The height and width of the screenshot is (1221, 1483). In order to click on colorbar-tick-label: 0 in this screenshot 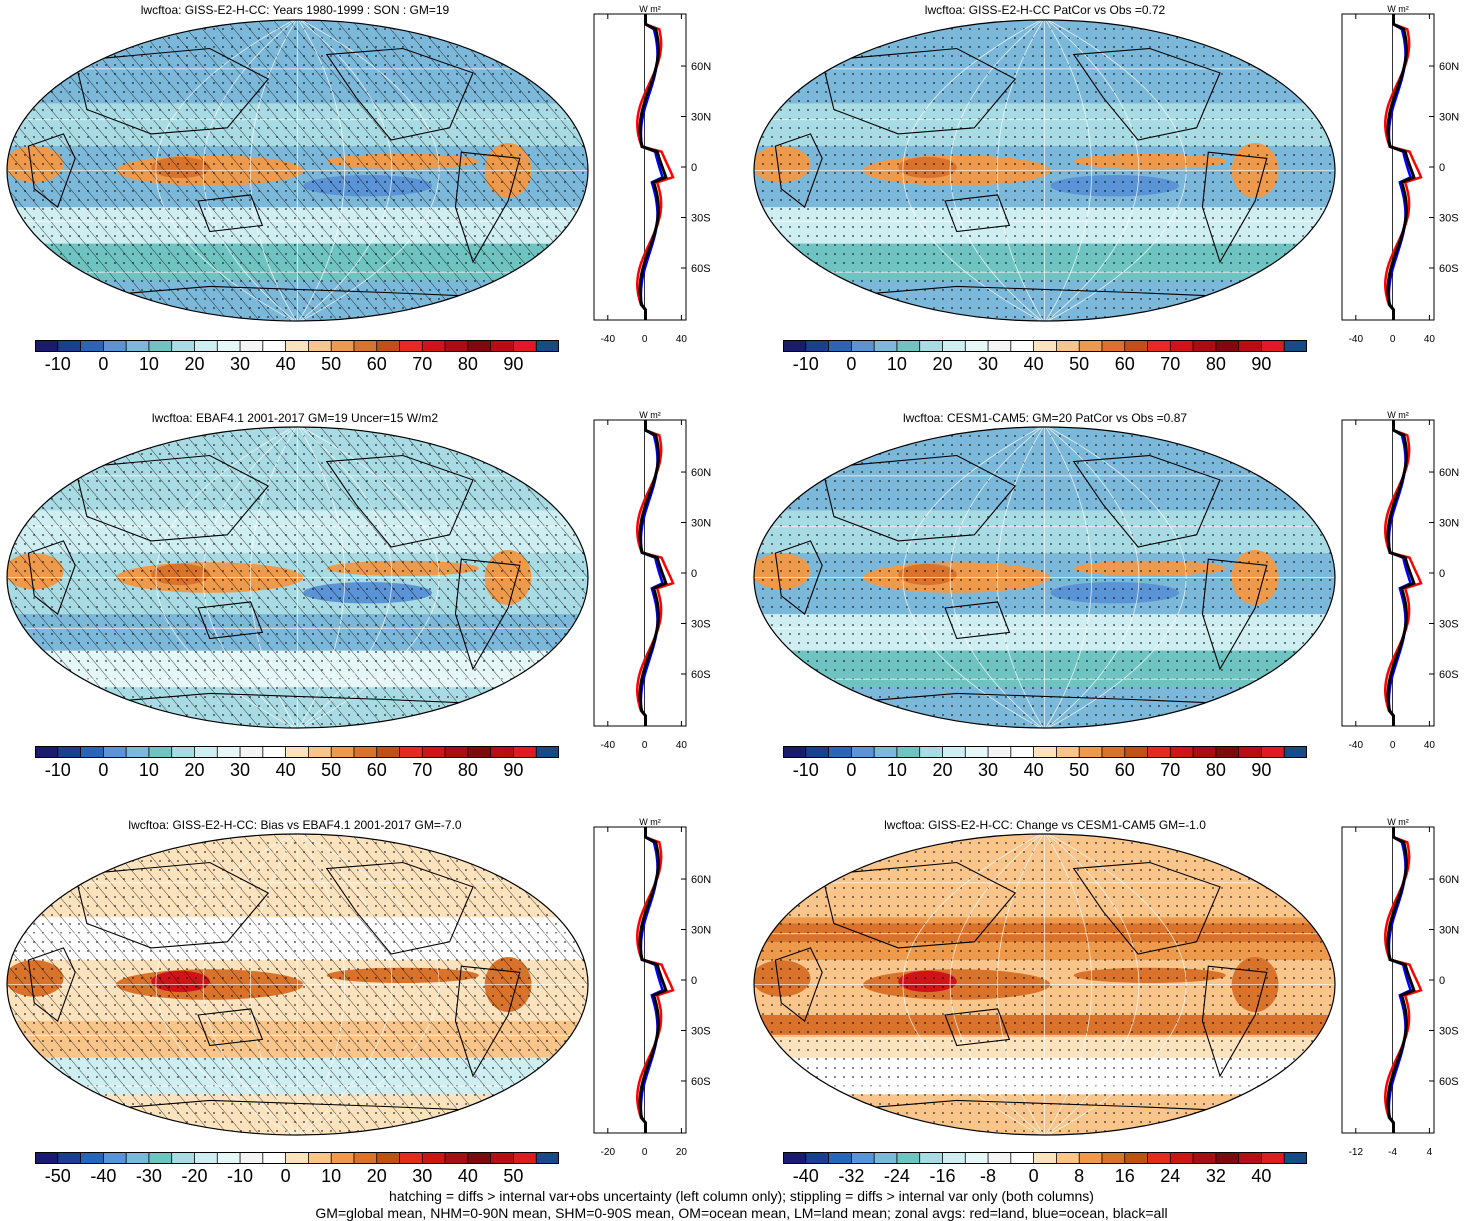, I will do `click(851, 364)`.